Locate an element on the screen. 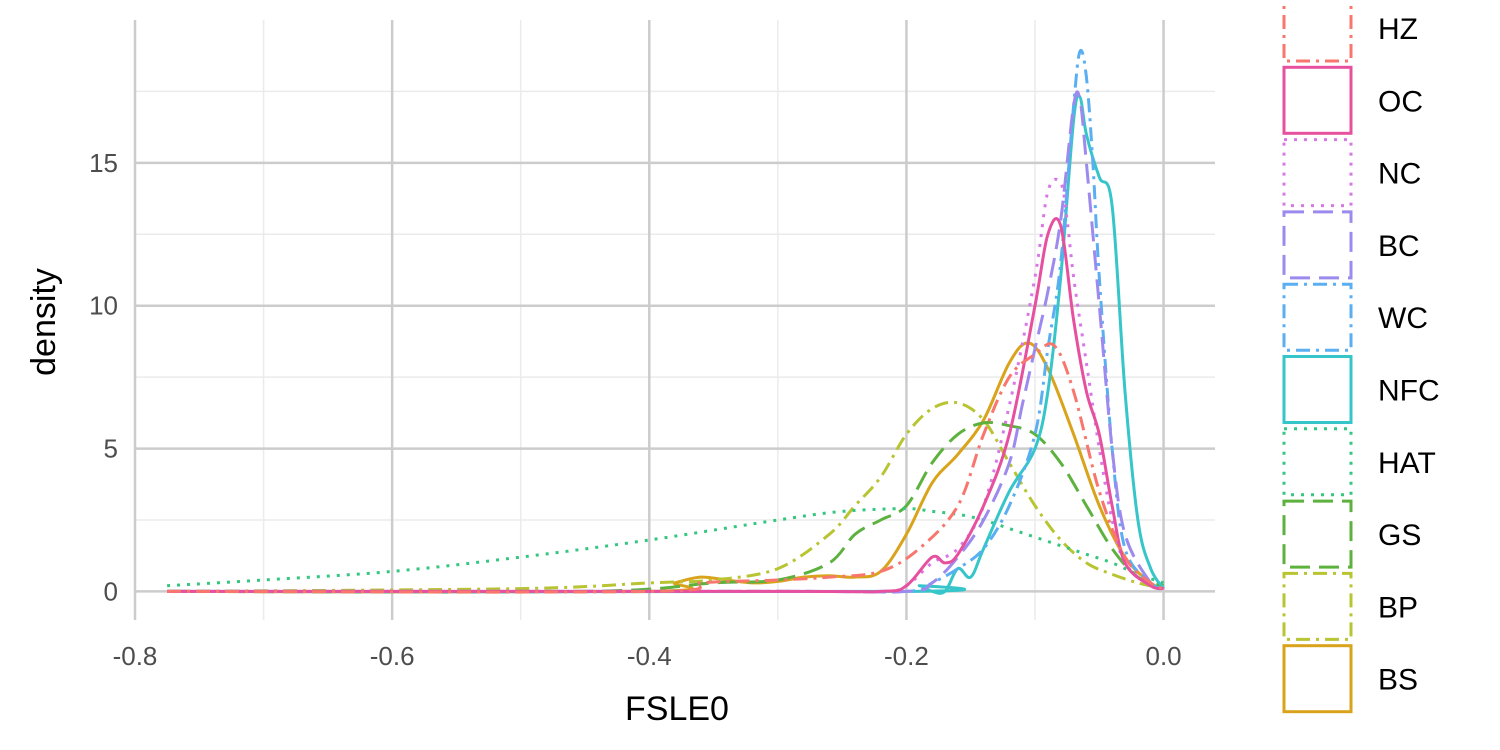 The width and height of the screenshot is (1500, 750). x-tick-label: -0.4 is located at coordinates (649, 656).